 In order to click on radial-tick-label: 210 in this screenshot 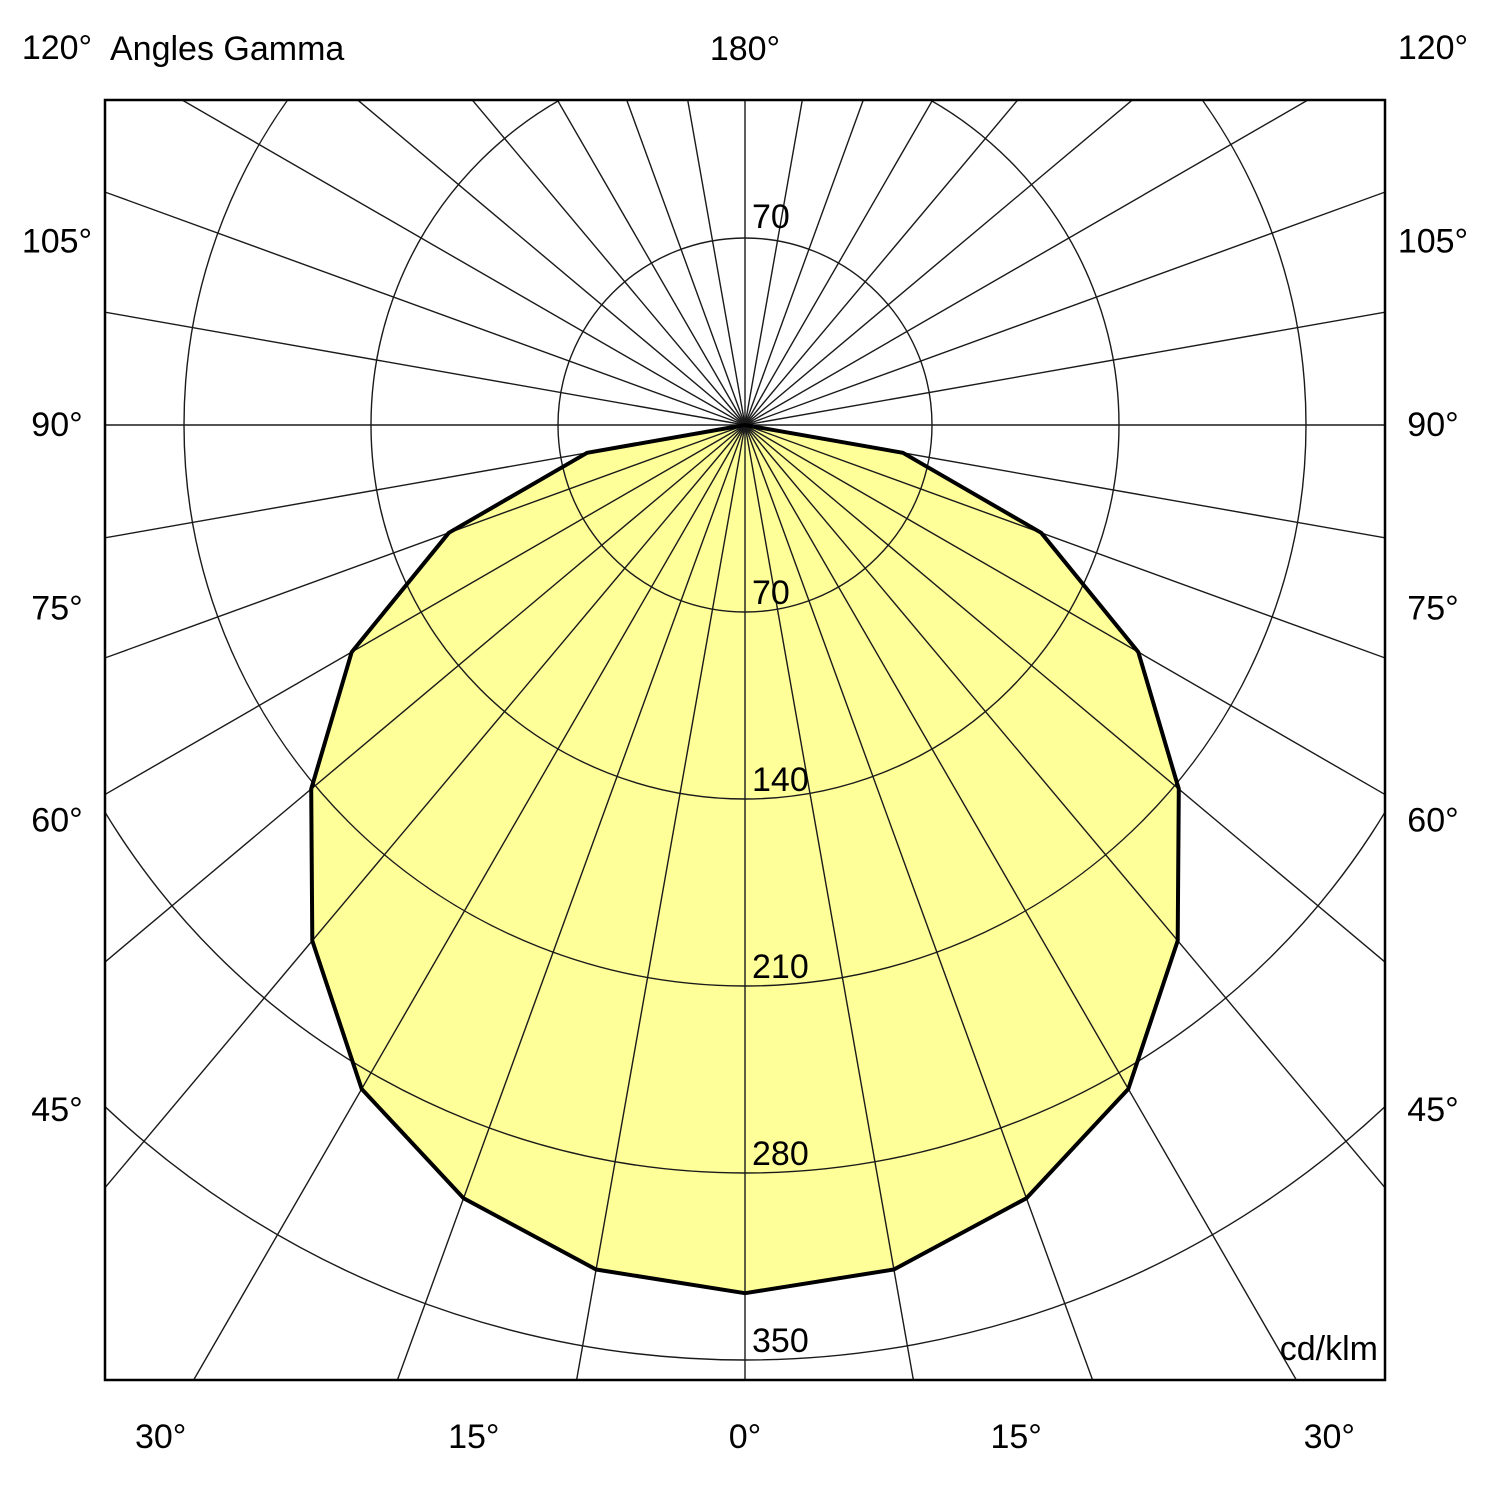, I will do `click(780, 967)`.